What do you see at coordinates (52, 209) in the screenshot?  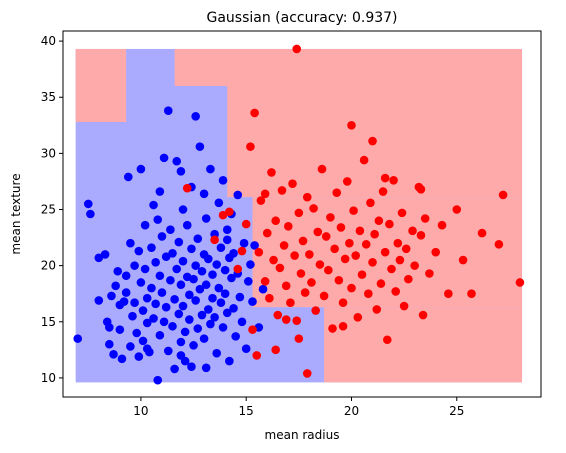 I see `y-axis-ticks: 10 15 20 25 30 35 40` at bounding box center [52, 209].